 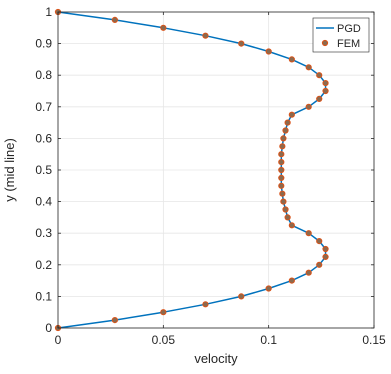 I want to click on y-tick-label: 0.8, so click(x=43, y=75).